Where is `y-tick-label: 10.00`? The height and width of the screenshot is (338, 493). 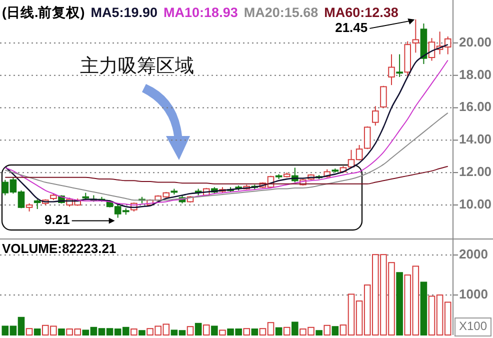 y-tick-label: 10.00 is located at coordinates (475, 204).